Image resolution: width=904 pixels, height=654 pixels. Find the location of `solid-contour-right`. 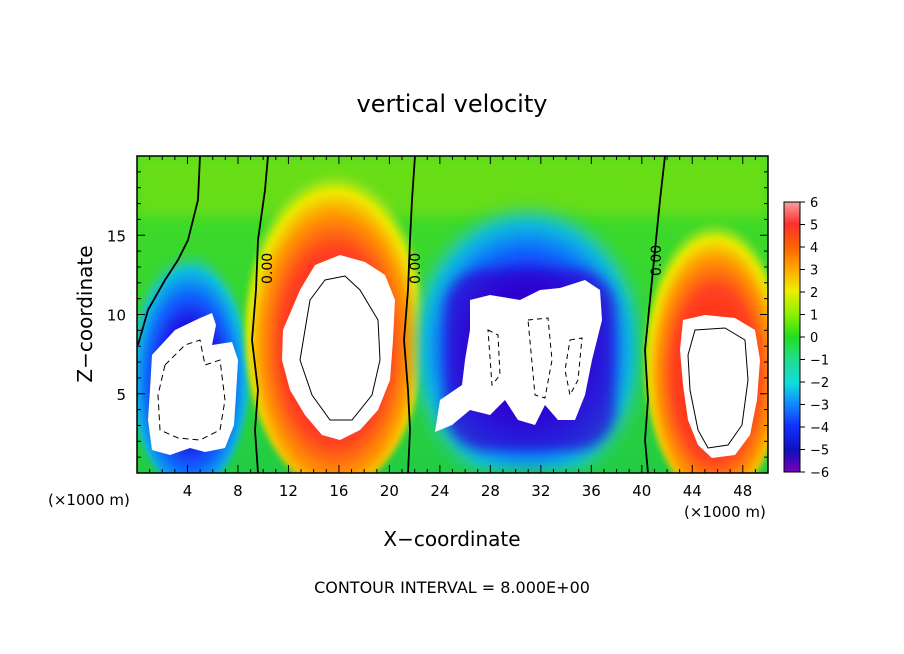

solid-contour-right is located at coordinates (718, 388).